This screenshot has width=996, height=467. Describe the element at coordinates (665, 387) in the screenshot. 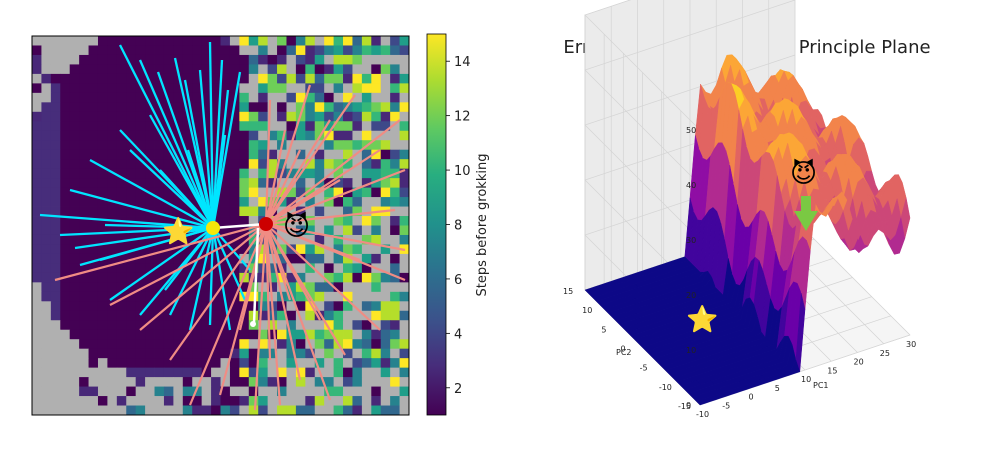

I see `y-tick-label: -10` at that location.